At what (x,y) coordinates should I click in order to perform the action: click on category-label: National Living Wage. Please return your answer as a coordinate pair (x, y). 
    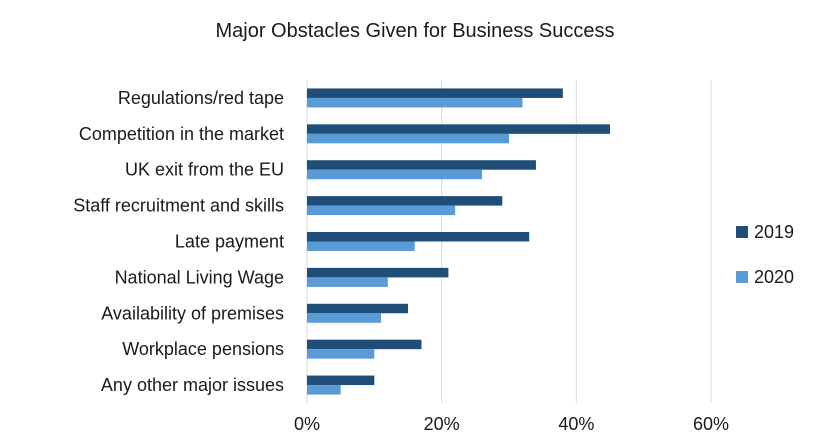
    Looking at the image, I should click on (199, 277).